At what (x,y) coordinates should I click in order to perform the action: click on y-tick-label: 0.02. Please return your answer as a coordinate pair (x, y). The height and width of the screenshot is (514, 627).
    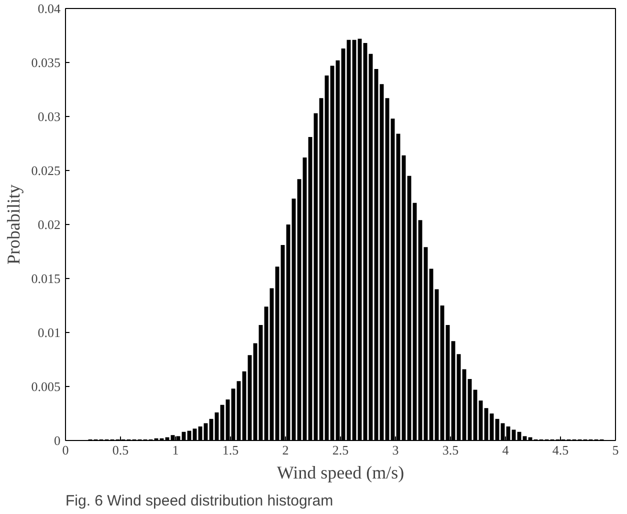
    Looking at the image, I should click on (49, 224).